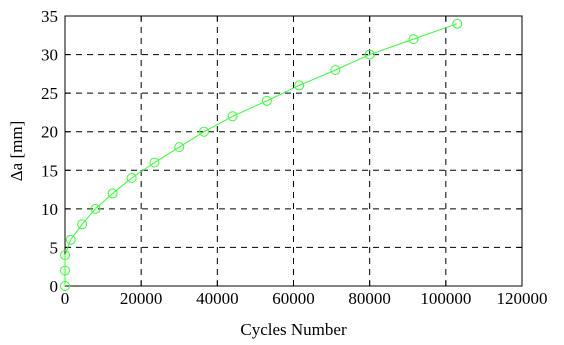 Image resolution: width=564 pixels, height=345 pixels. What do you see at coordinates (49, 16) in the screenshot?
I see `y-tick-label: 35` at bounding box center [49, 16].